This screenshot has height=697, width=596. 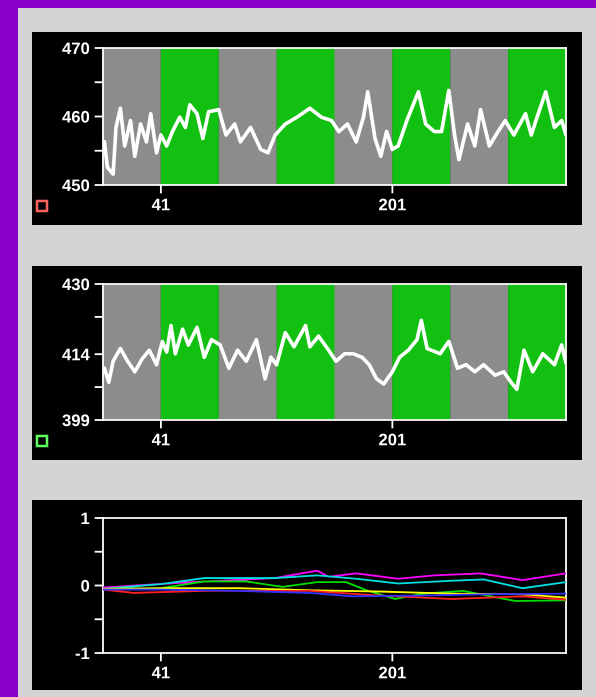 I want to click on y-tick-label: 470, so click(x=76, y=48).